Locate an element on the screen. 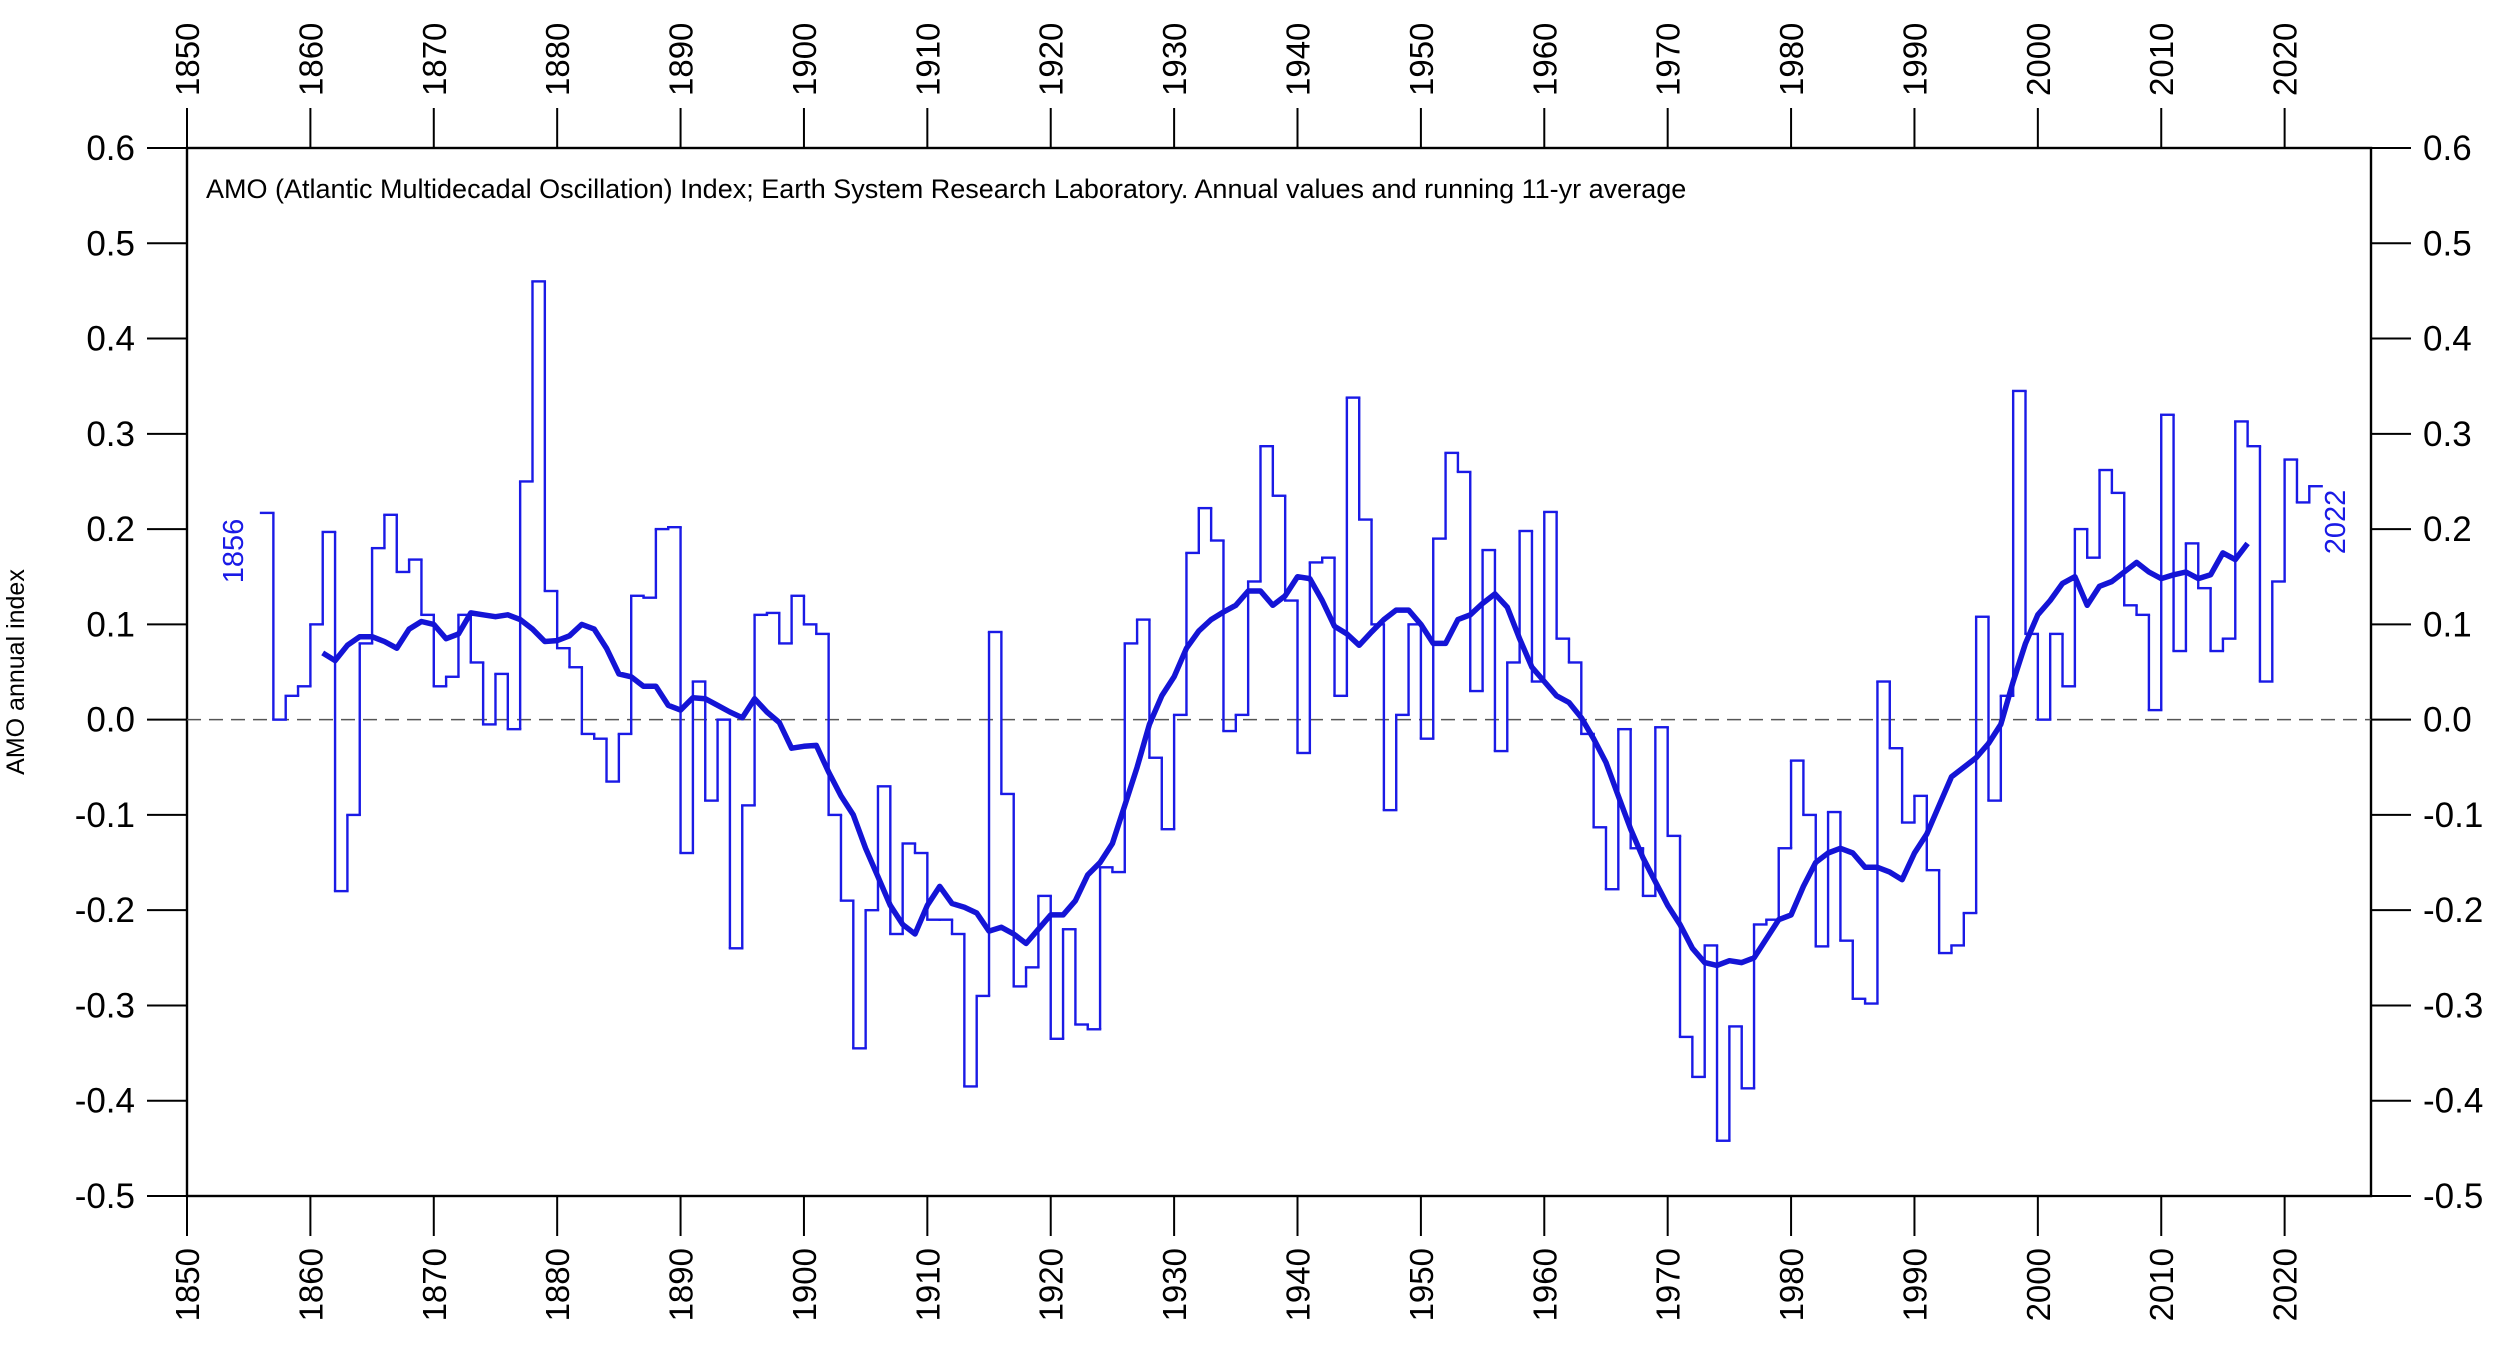 The width and height of the screenshot is (2500, 1347). x-tick-label: 1940 is located at coordinates (1298, 1284).